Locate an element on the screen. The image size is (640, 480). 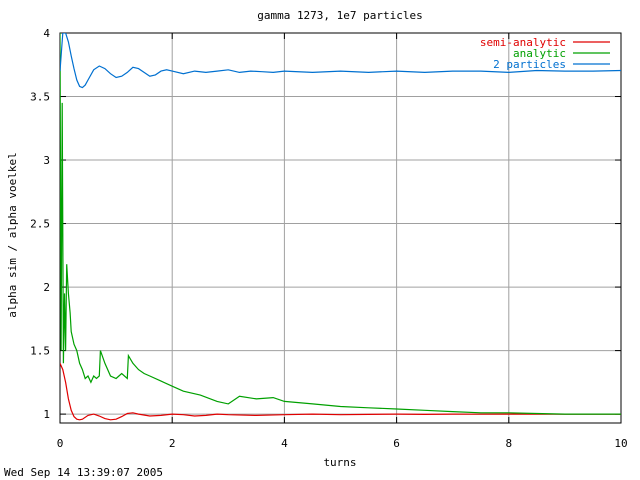
x-tick-label: 10 is located at coordinates (620, 443).